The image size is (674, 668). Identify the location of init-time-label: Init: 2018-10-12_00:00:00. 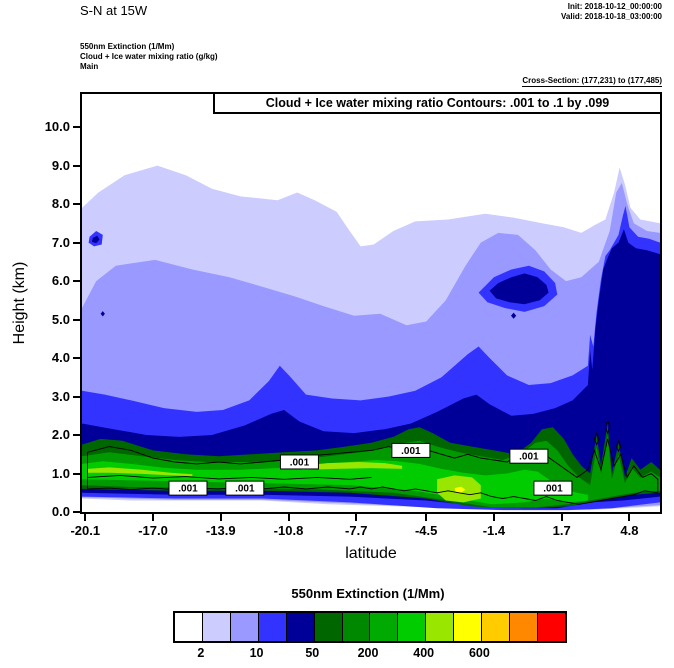
(614, 6).